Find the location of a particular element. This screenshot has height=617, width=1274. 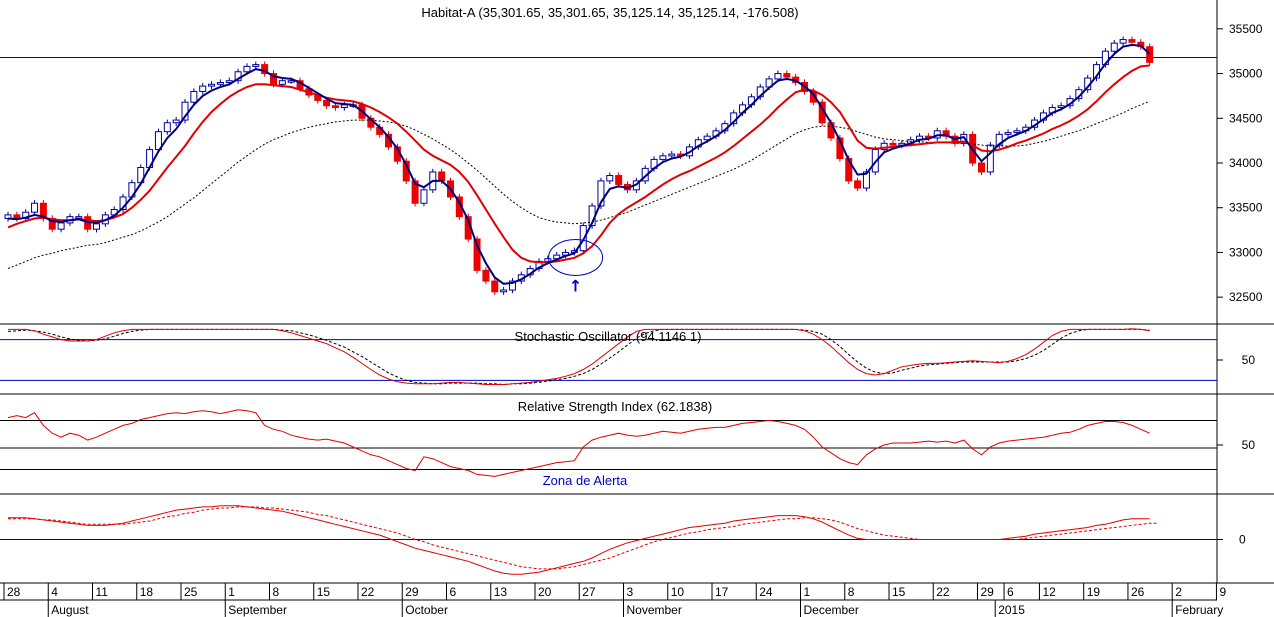

day-tick-label: 3 is located at coordinates (630, 592).